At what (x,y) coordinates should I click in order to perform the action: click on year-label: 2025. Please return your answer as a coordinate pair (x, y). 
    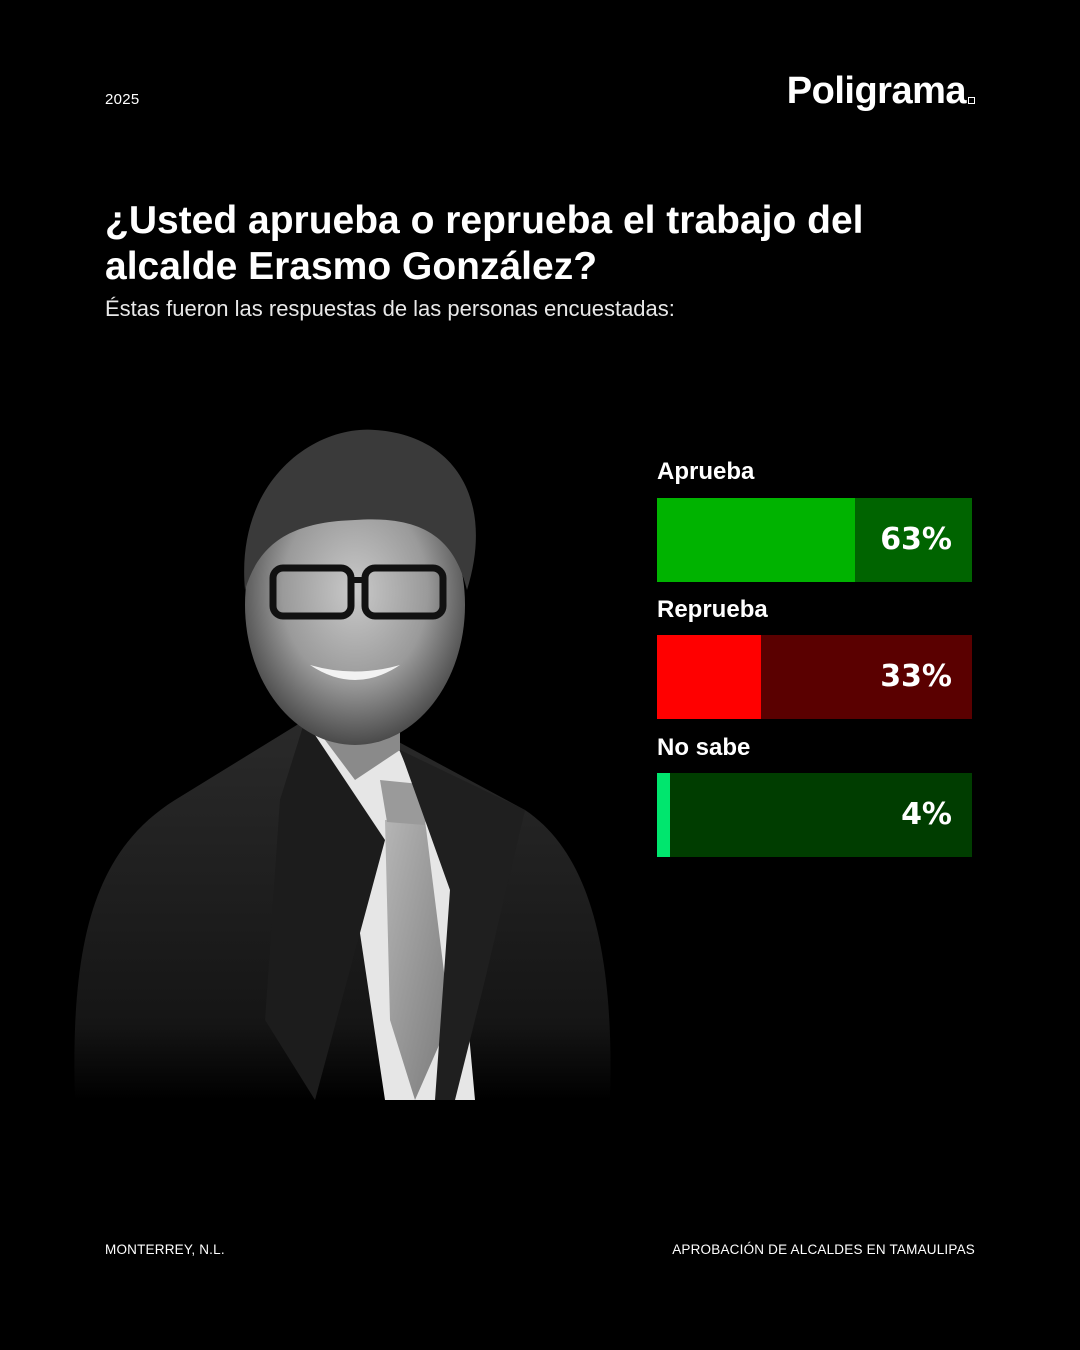
    Looking at the image, I should click on (122, 99).